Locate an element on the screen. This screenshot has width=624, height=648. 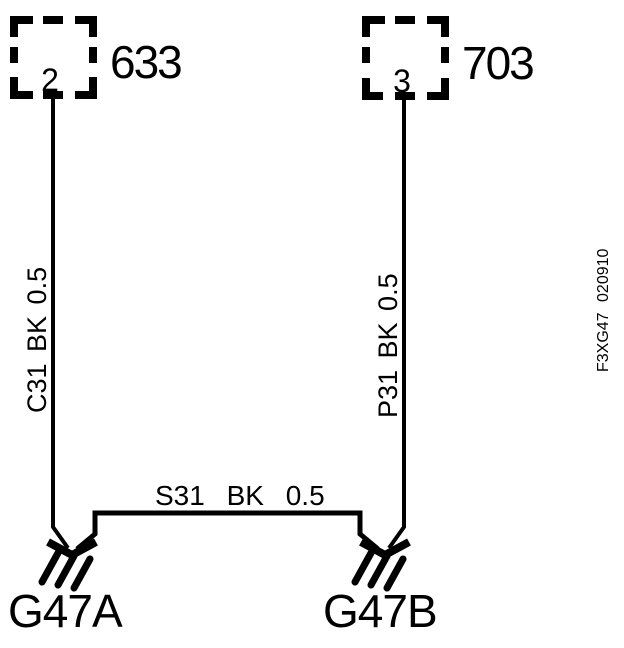
wire-left-c31 is located at coordinates (60, 322).